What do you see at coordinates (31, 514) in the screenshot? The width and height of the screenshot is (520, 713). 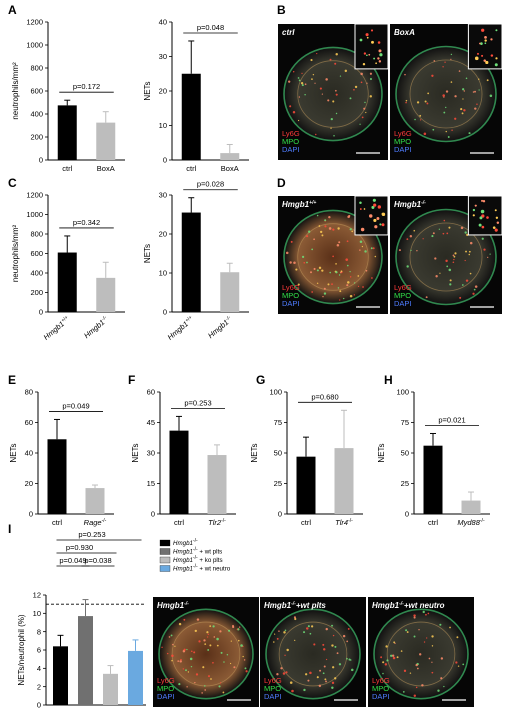 I see `y-tick-label: 0` at bounding box center [31, 514].